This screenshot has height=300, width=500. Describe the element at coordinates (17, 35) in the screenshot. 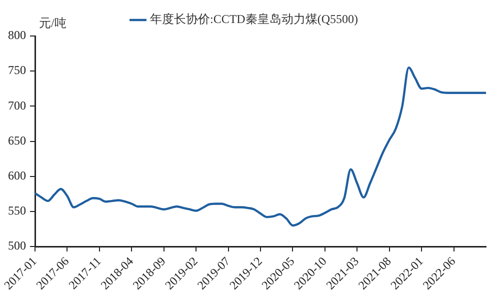

I see `y-tick-label: 800` at that location.